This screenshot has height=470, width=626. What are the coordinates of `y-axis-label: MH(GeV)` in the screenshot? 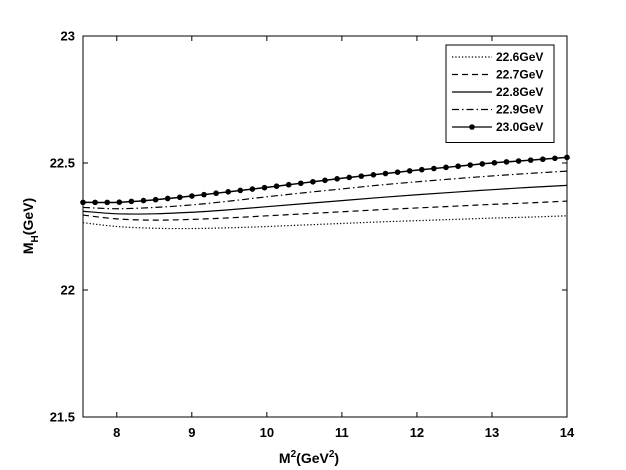 It's located at (30, 226).